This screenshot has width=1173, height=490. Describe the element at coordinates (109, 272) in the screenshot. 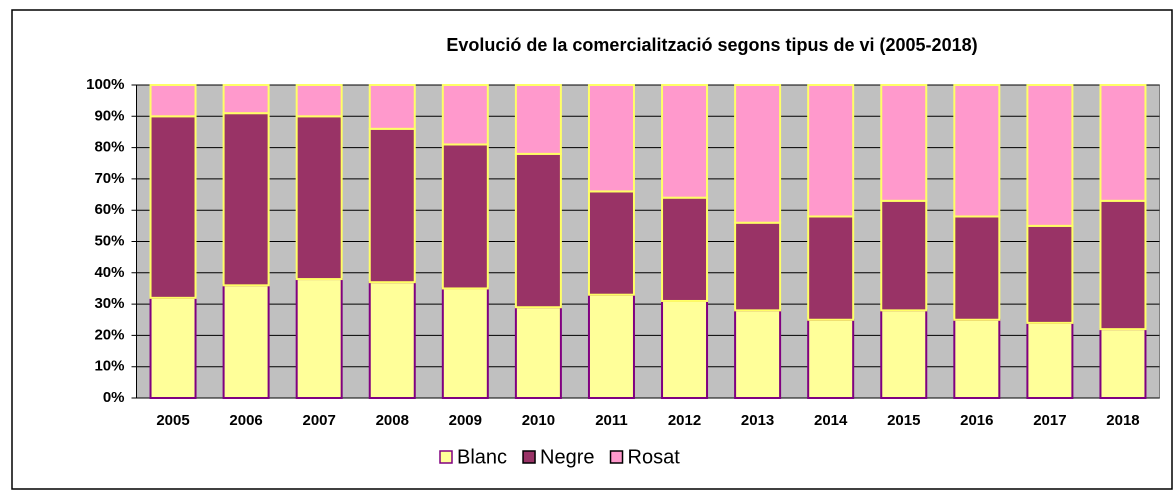

I see `y-tick-label: 40%` at that location.